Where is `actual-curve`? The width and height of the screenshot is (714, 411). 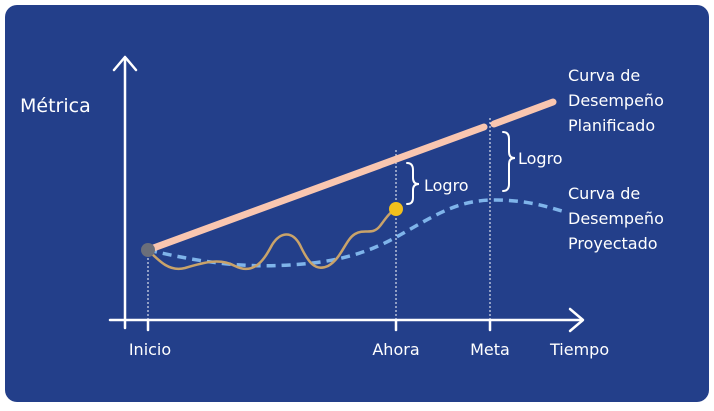
actual-curve is located at coordinates (272, 239).